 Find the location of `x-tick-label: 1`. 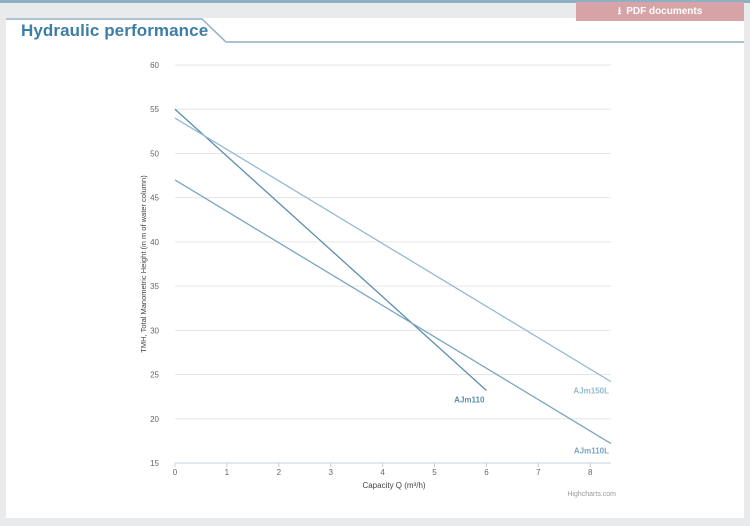

x-tick-label: 1 is located at coordinates (227, 472).